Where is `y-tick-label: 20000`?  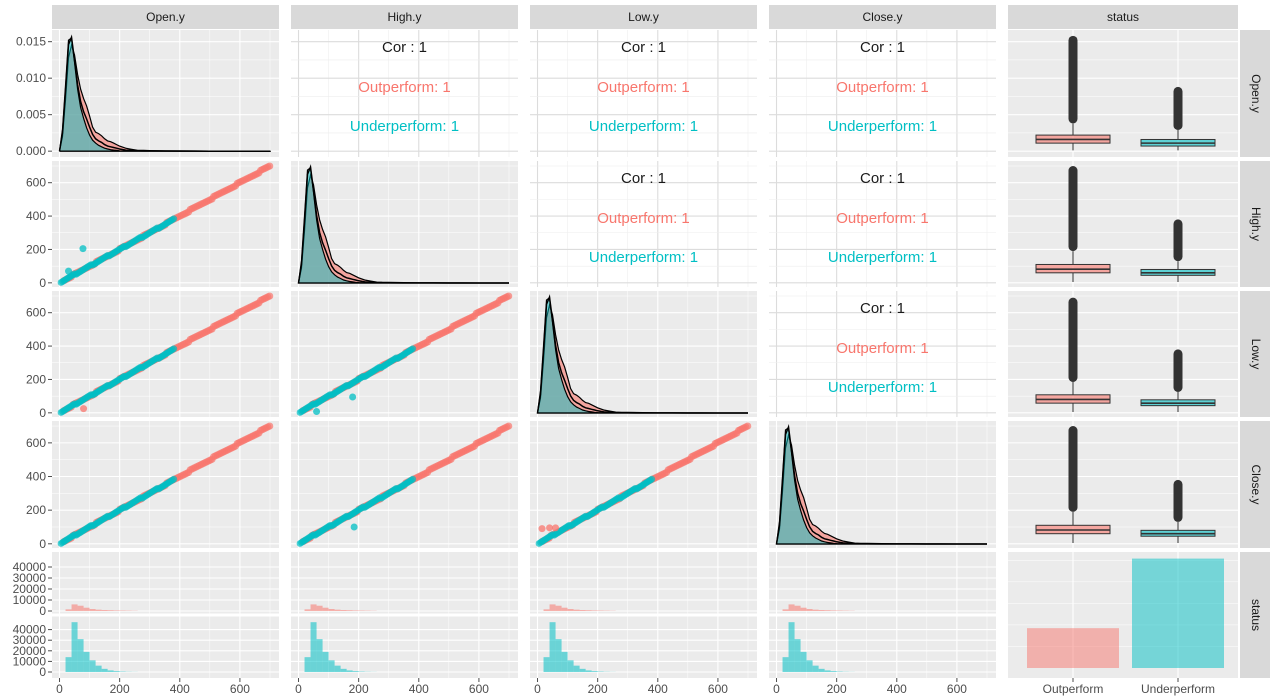 y-tick-label: 20000 is located at coordinates (30, 589).